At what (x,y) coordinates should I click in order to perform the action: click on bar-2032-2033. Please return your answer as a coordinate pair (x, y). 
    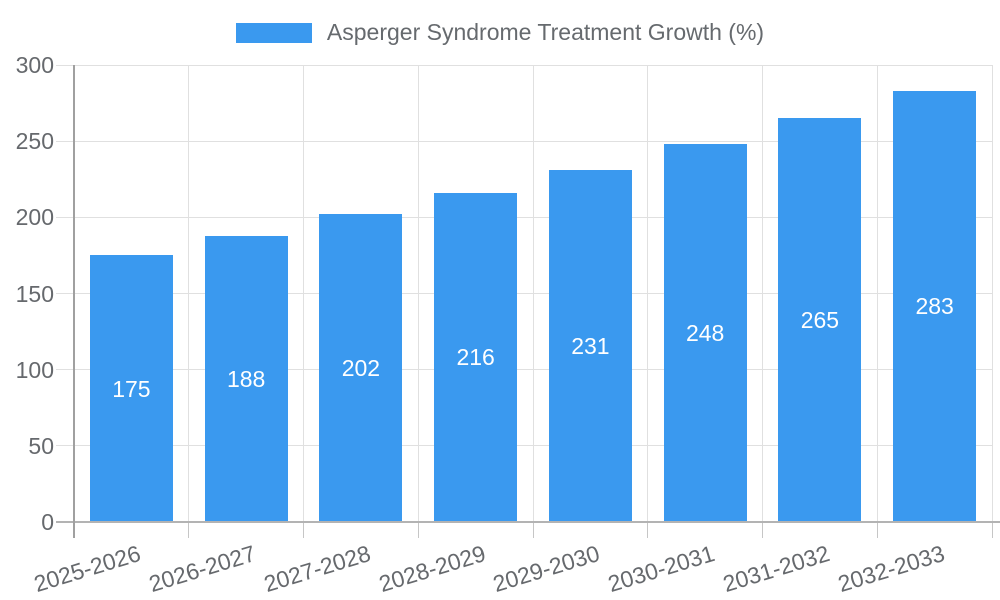
    Looking at the image, I should click on (935, 306).